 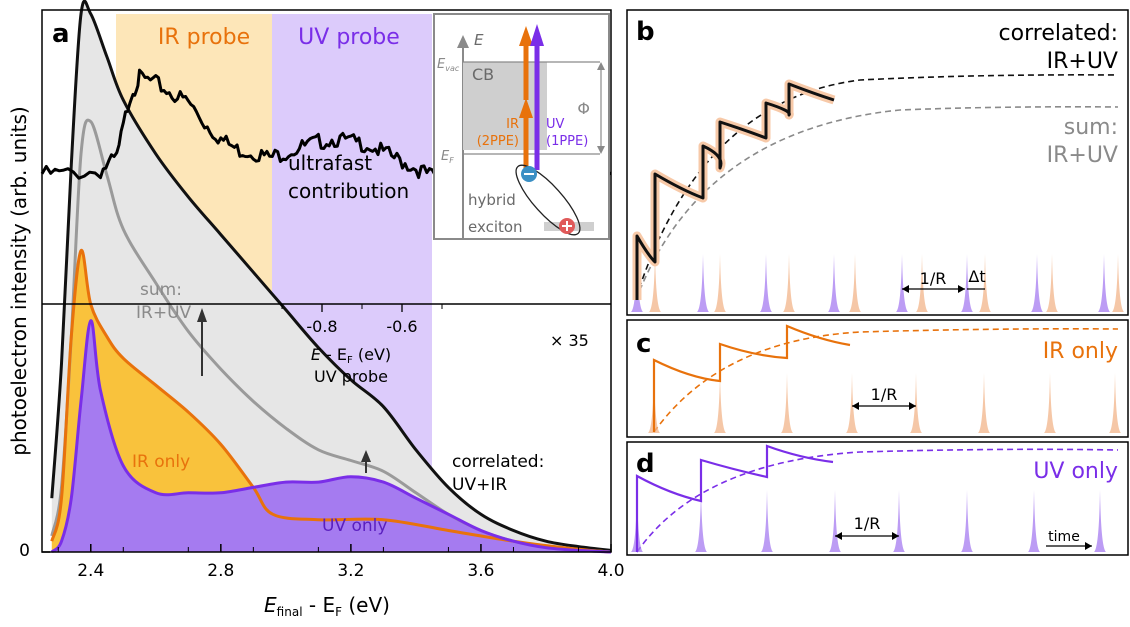 I want to click on uv-1ppe-label: (1PPE), so click(x=567, y=141).